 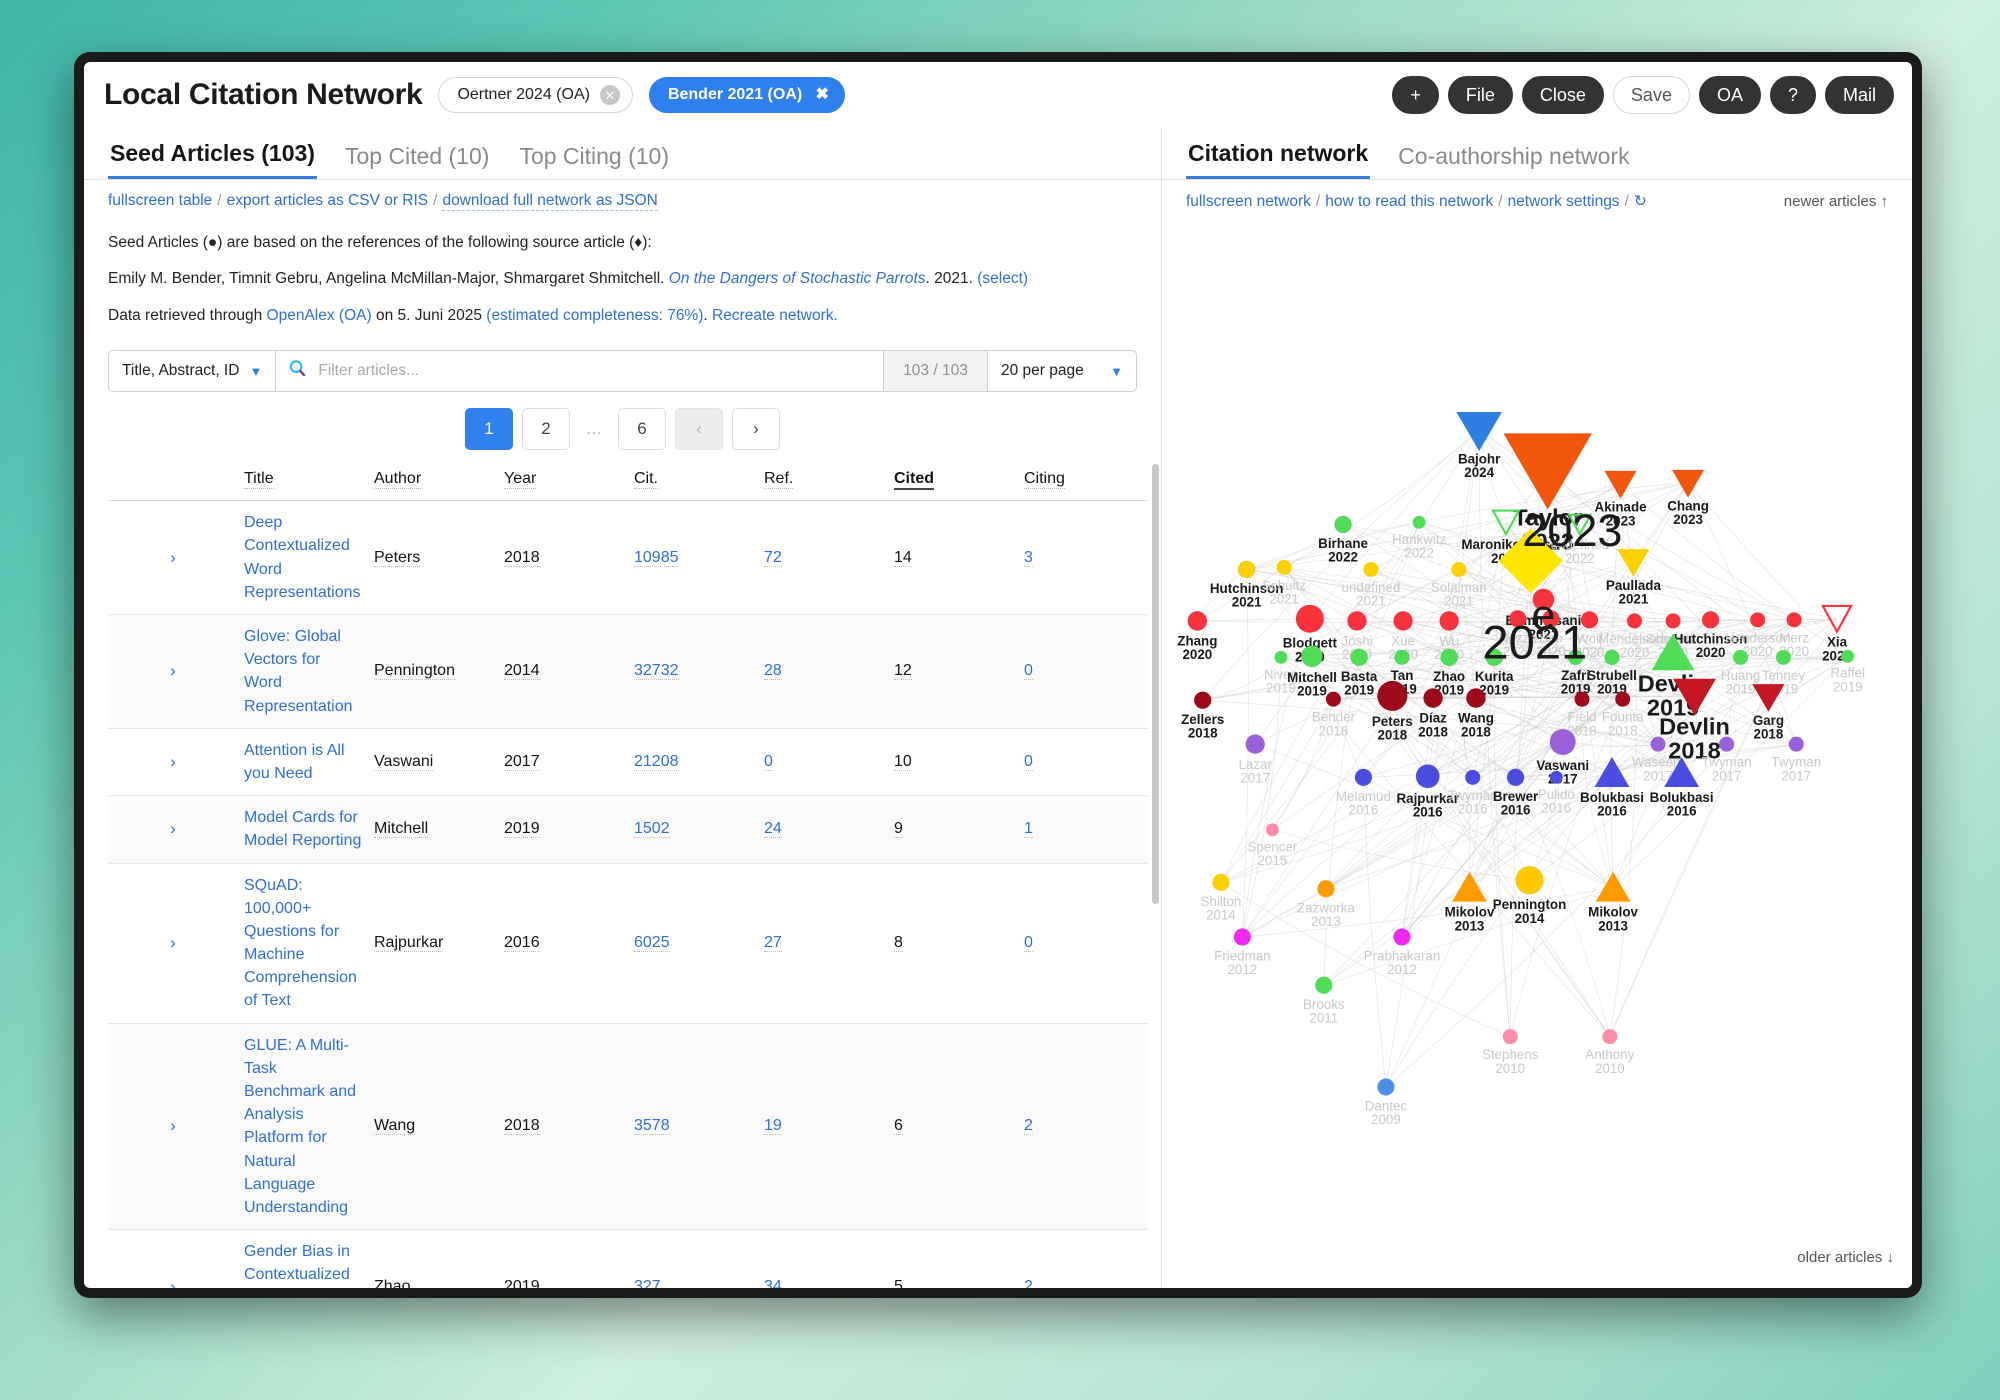 I want to click on row-title: Model Cards for Model Reporting, so click(x=303, y=829).